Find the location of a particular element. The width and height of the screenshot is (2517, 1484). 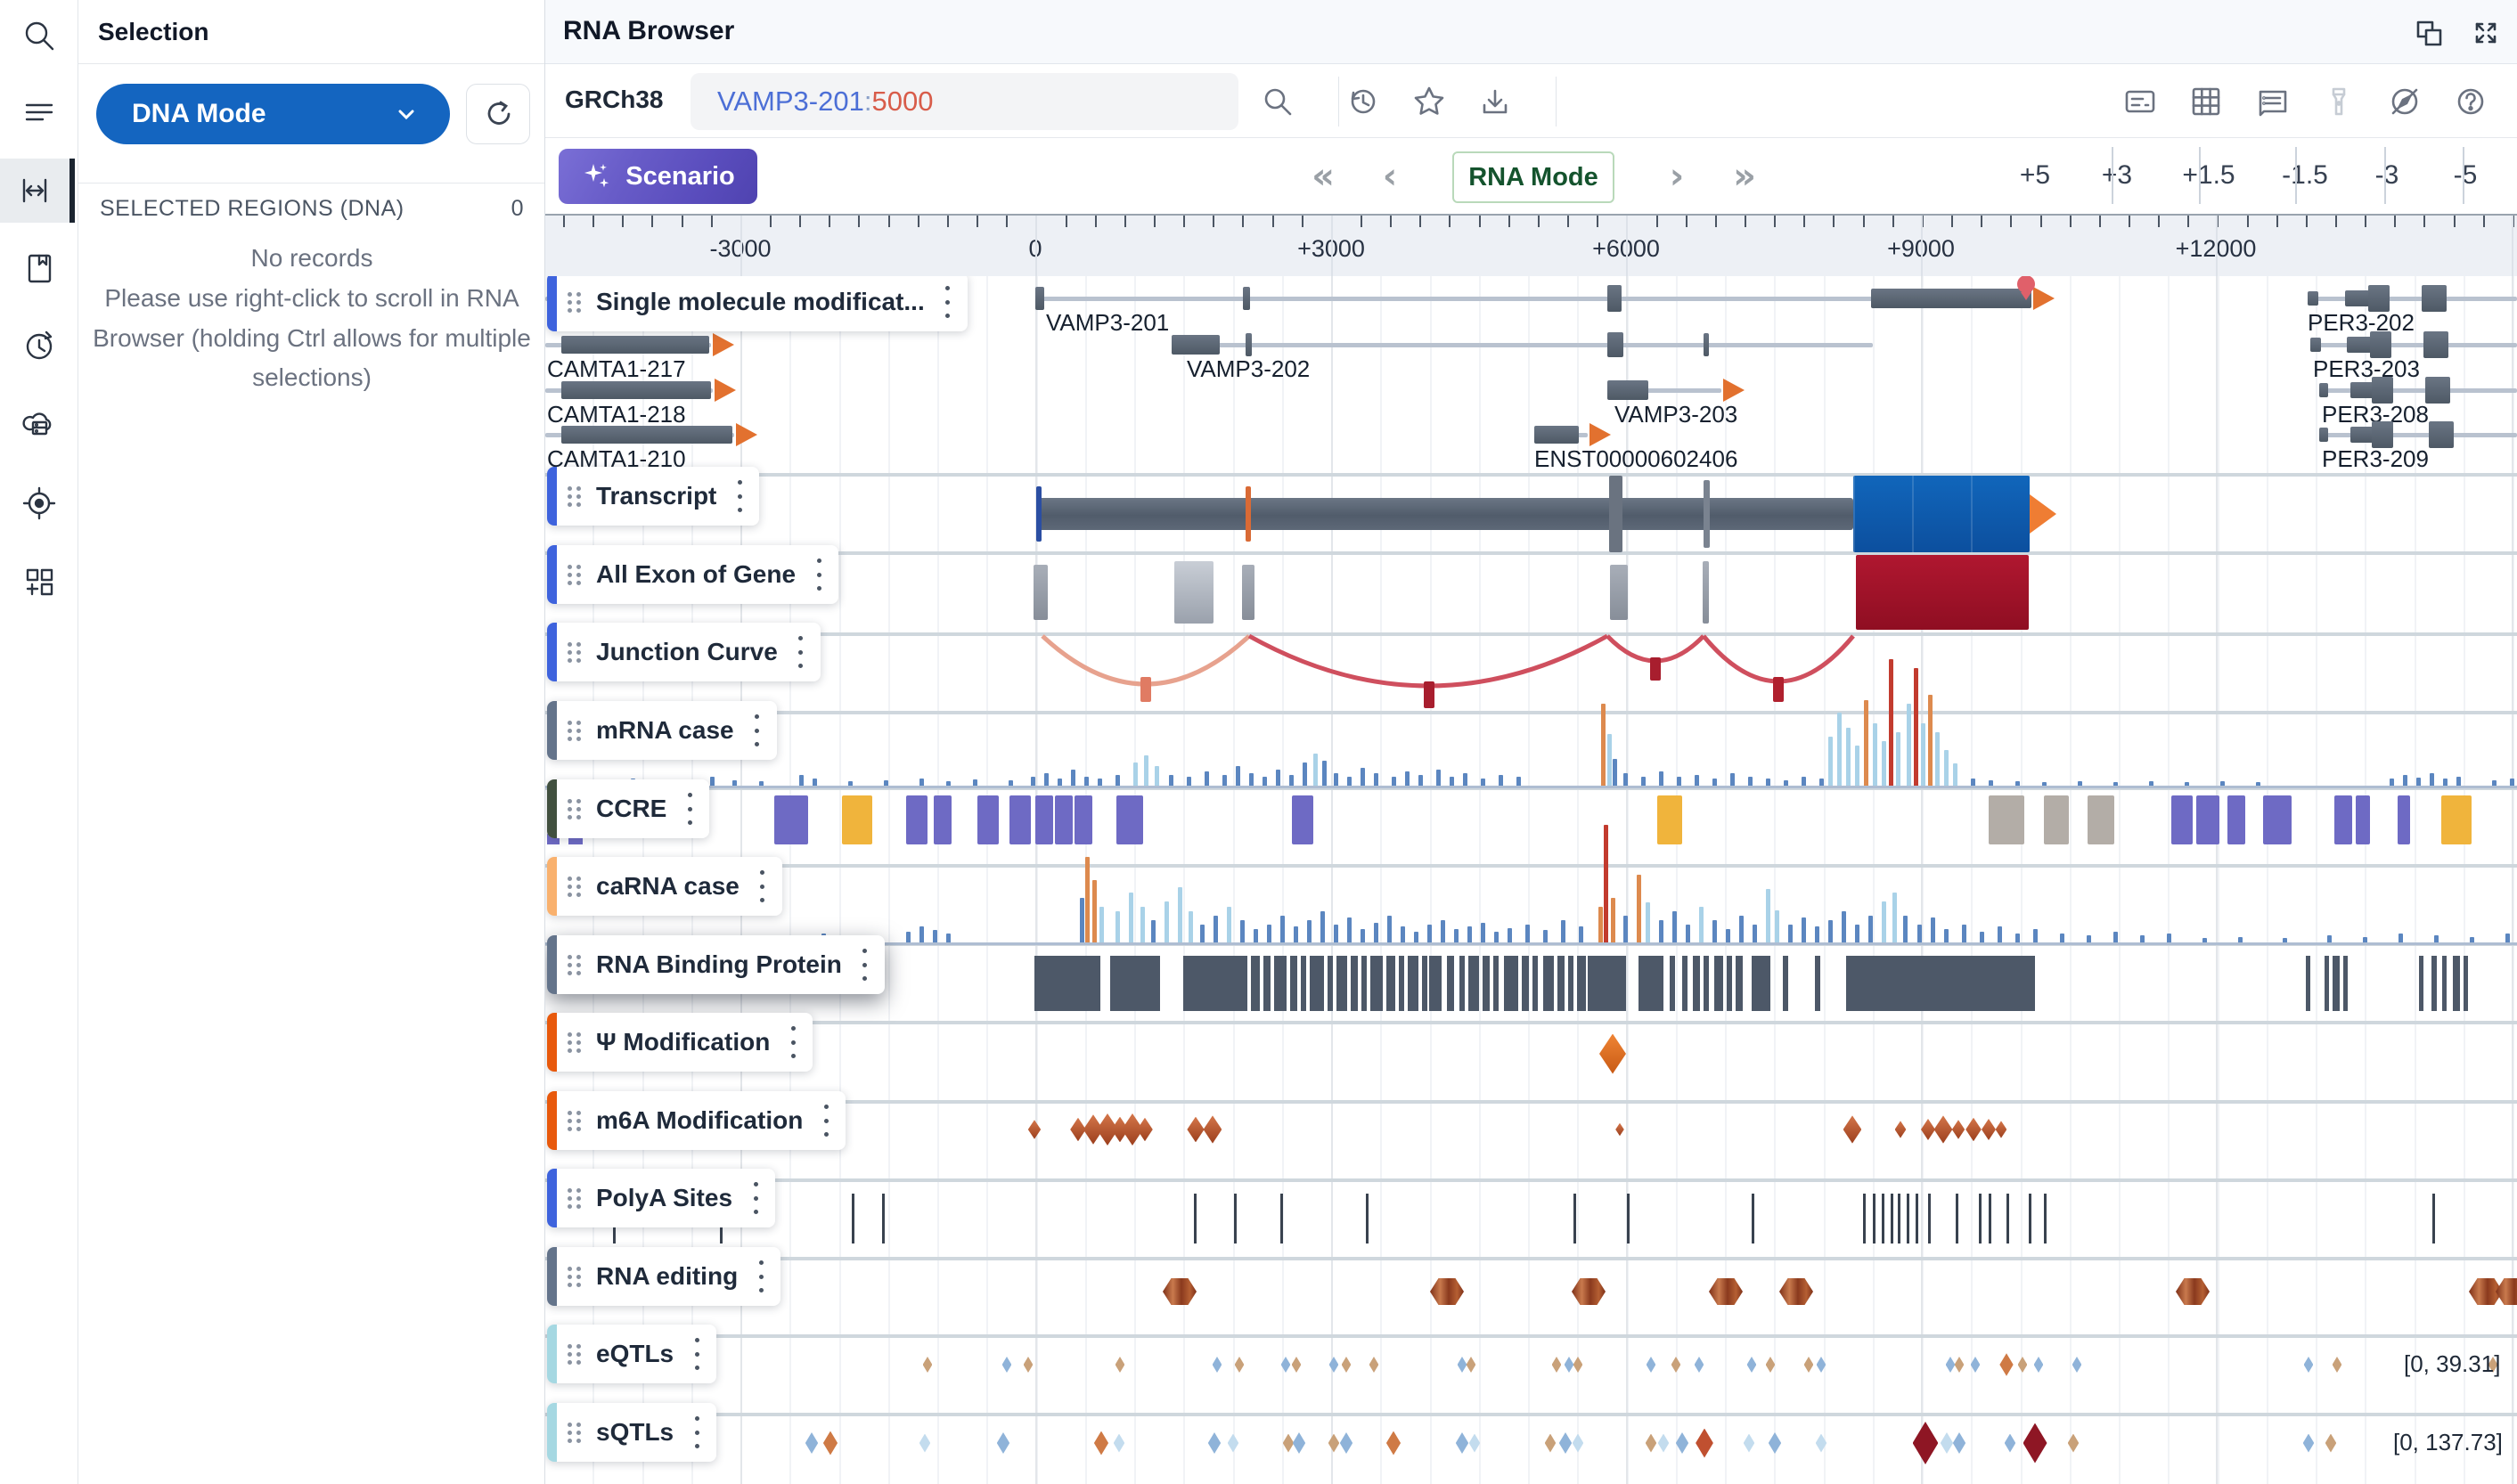

target-icon is located at coordinates (39, 503).